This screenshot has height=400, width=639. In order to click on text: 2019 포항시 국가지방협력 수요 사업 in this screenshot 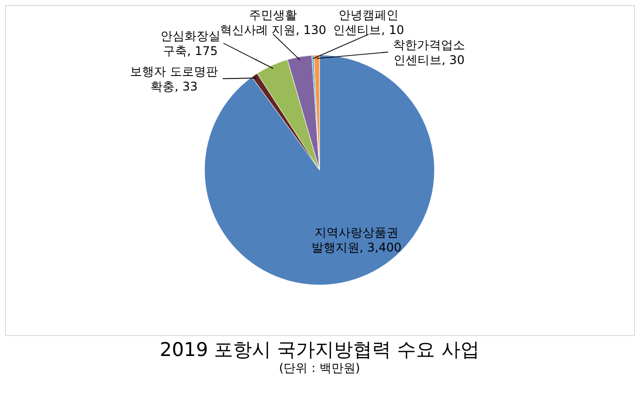, I will do `click(320, 350)`.